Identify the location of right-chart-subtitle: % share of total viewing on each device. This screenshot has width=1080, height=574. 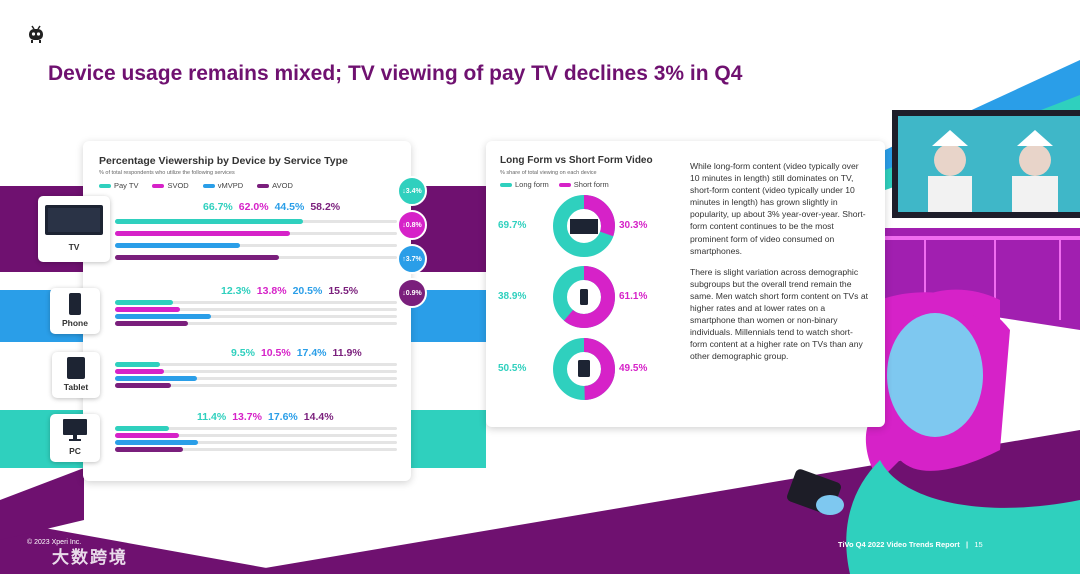
(548, 173).